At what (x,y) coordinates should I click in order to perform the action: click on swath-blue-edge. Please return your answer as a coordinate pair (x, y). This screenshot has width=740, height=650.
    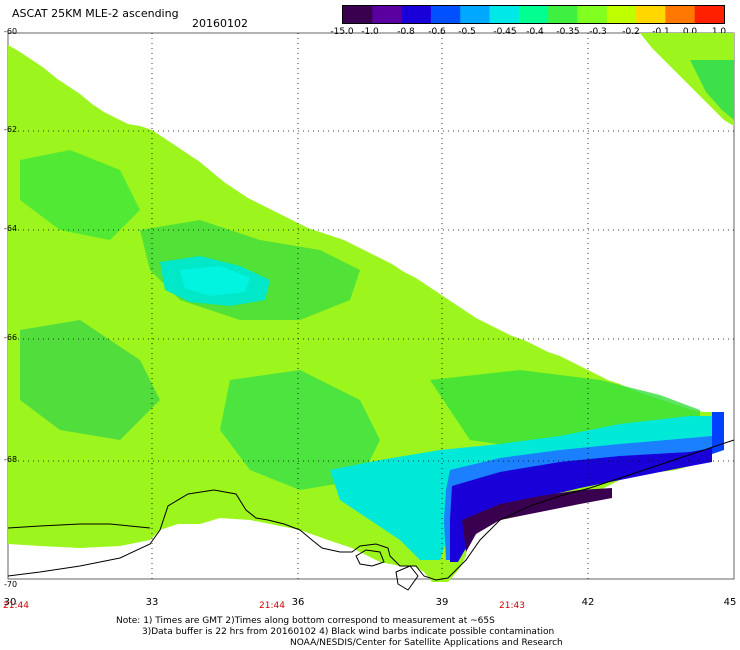
    Looking at the image, I should click on (718, 433).